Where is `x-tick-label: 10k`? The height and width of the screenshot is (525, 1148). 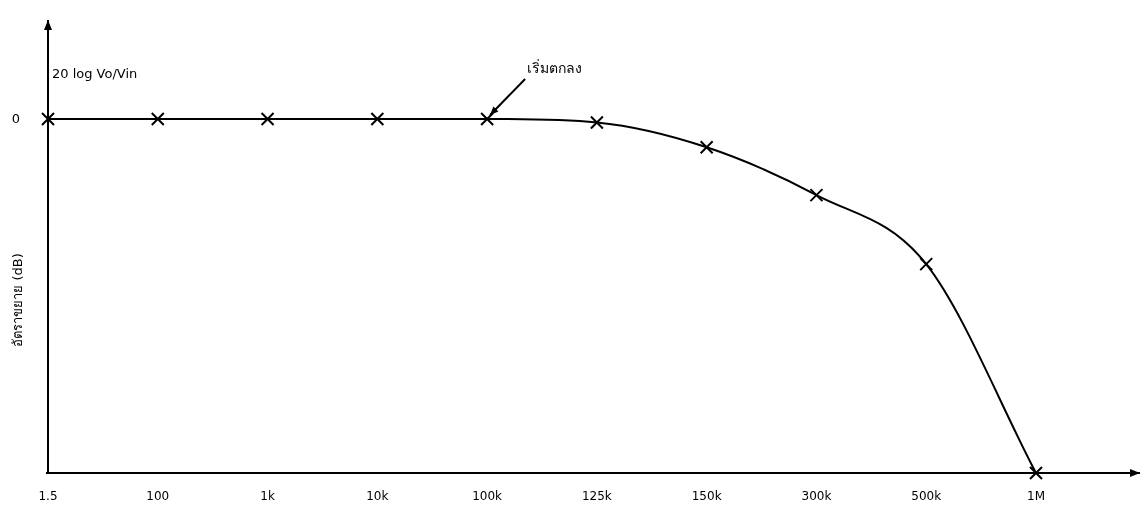
x-tick-label: 10k is located at coordinates (377, 496).